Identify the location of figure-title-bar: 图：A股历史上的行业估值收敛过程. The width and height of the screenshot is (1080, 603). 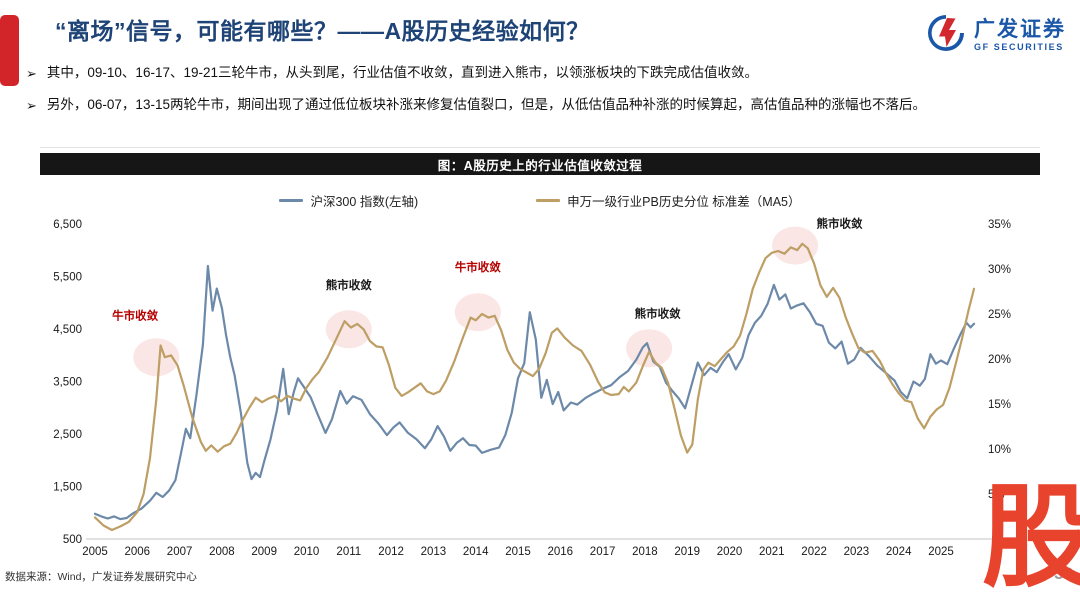
(540, 164).